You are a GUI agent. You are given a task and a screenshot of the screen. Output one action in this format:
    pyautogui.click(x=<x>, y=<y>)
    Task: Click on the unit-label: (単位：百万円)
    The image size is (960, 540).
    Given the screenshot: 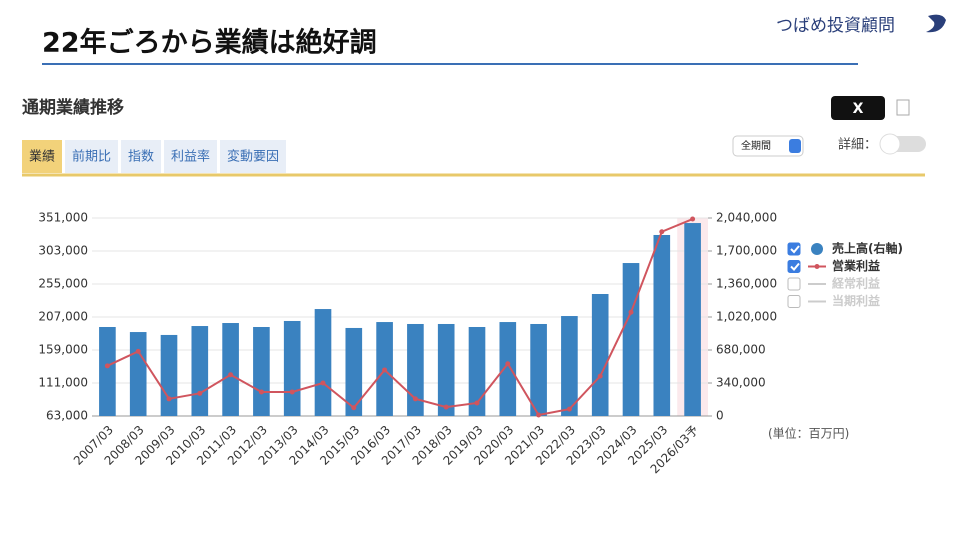 What is the action you would take?
    pyautogui.click(x=808, y=433)
    